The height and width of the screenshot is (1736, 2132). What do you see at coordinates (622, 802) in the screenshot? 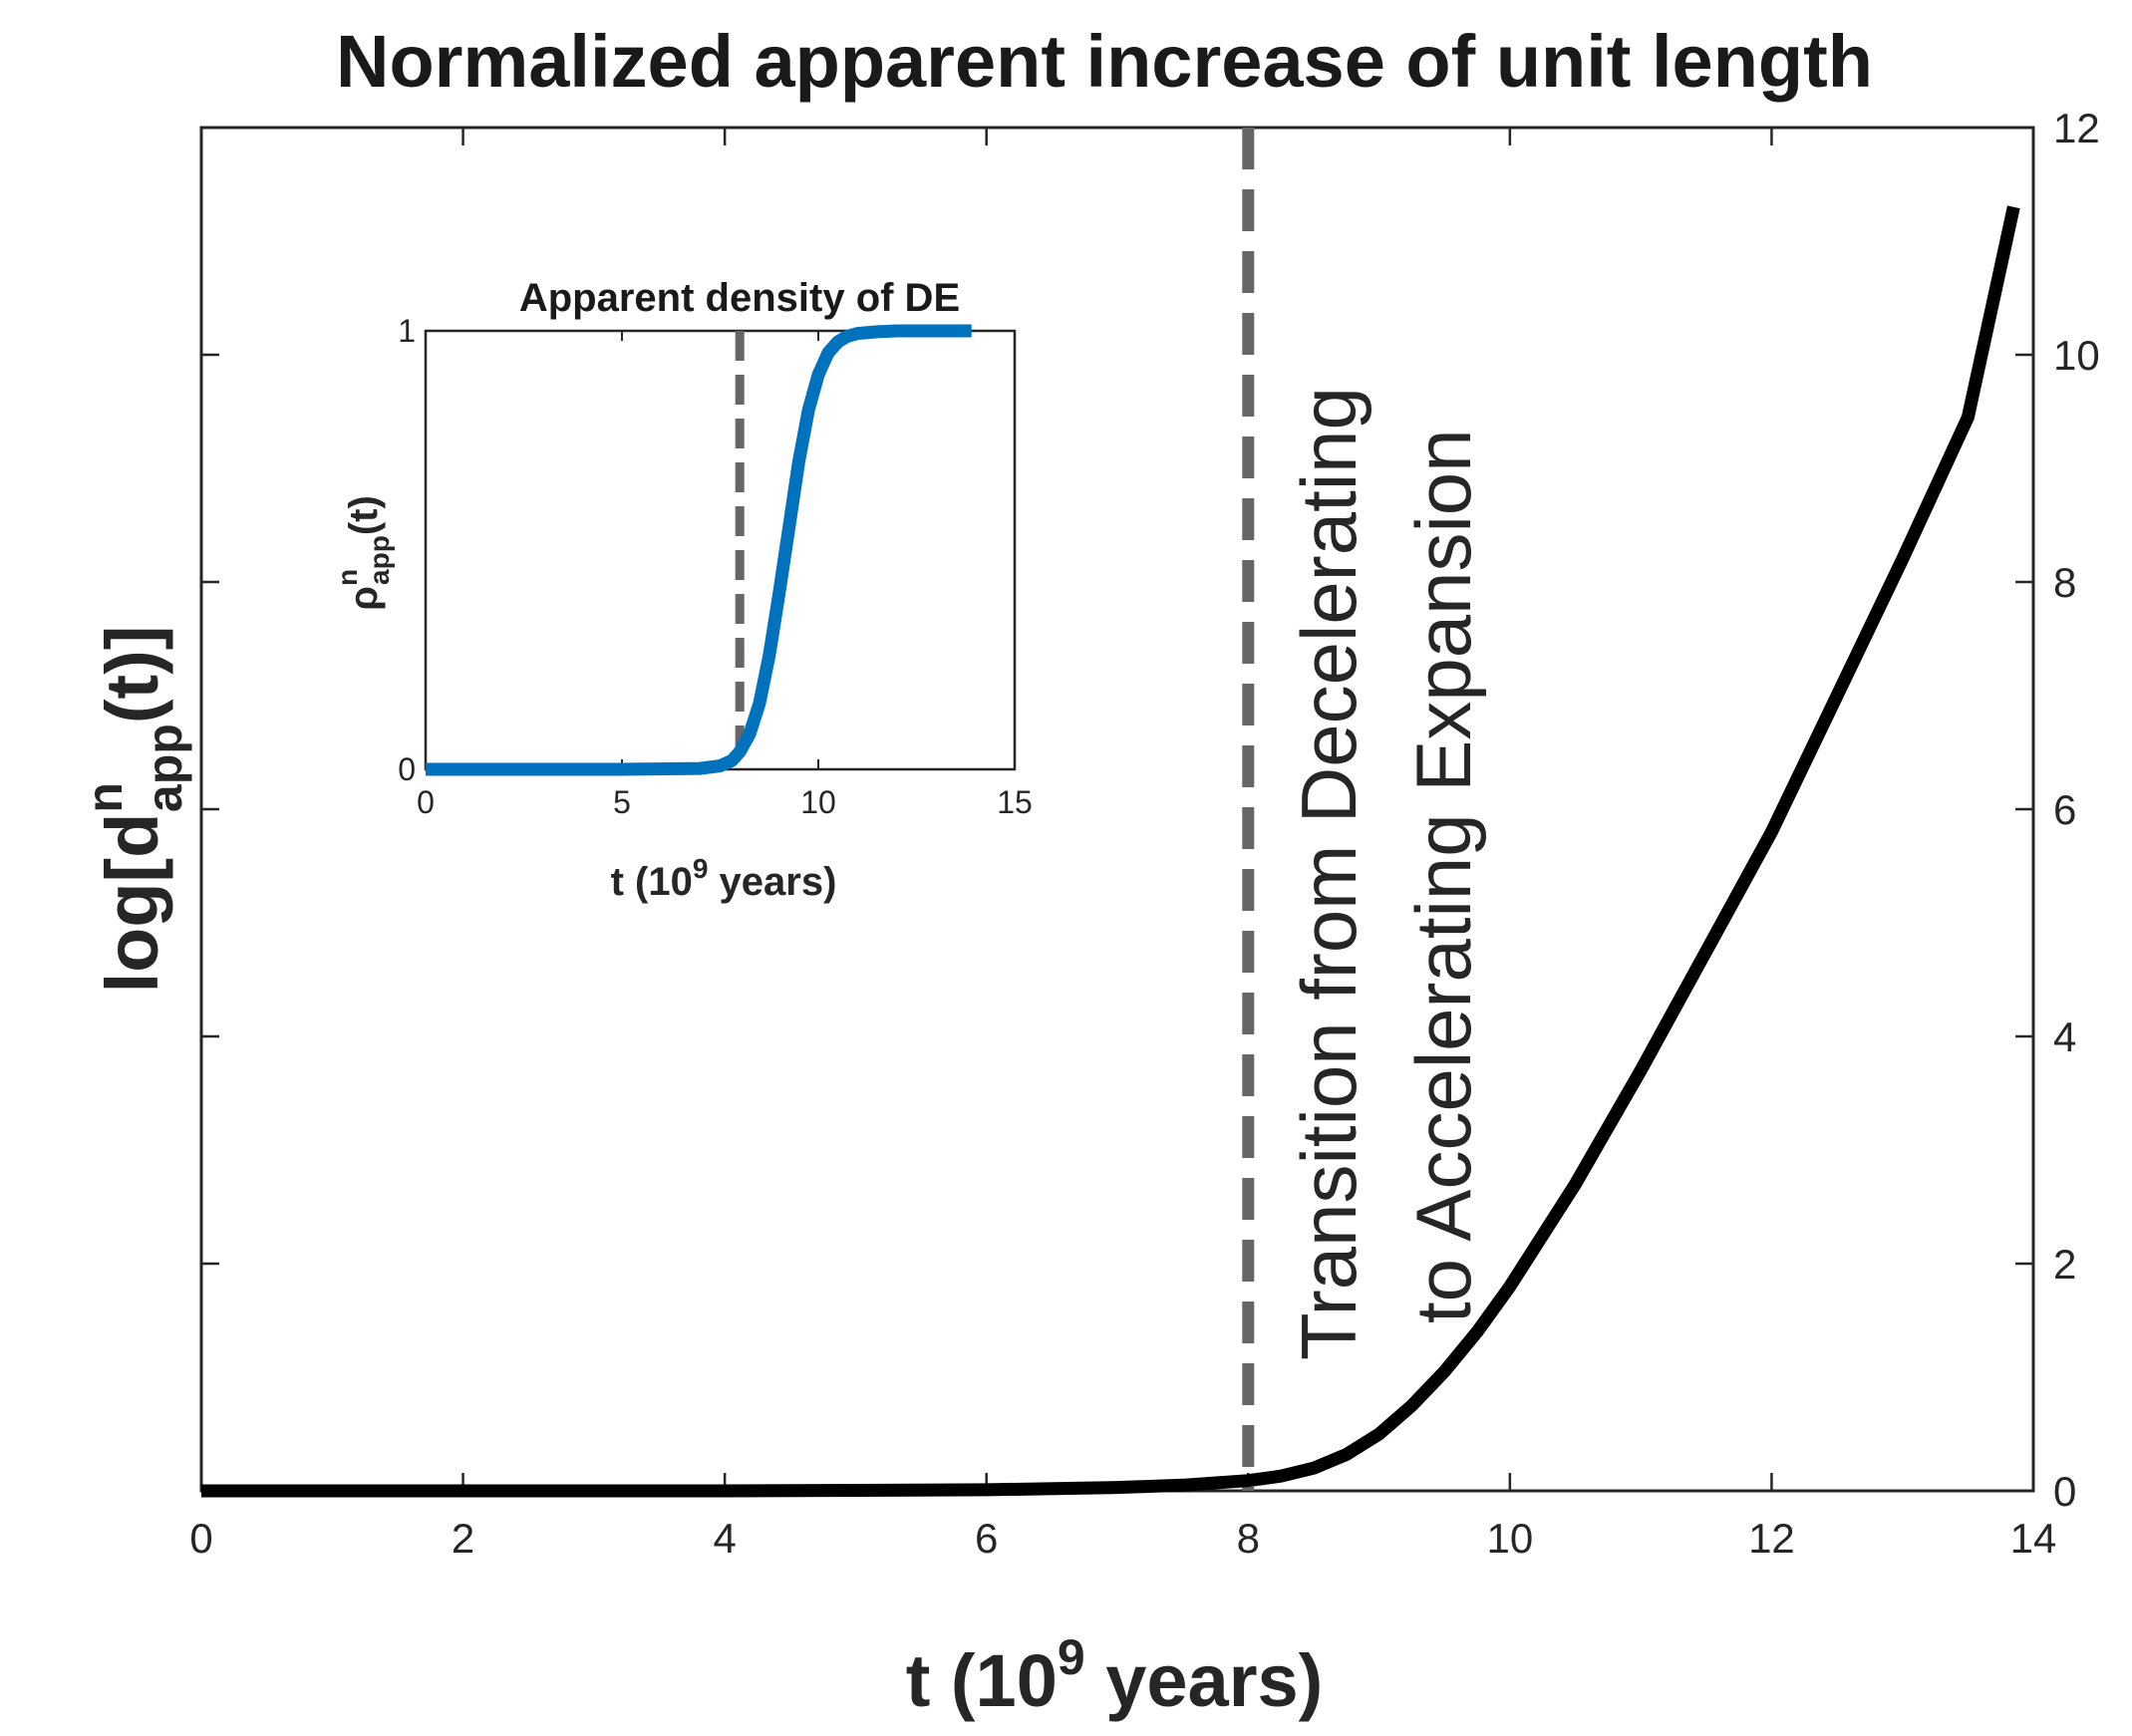
I see `inset-x-tick-label: 5` at bounding box center [622, 802].